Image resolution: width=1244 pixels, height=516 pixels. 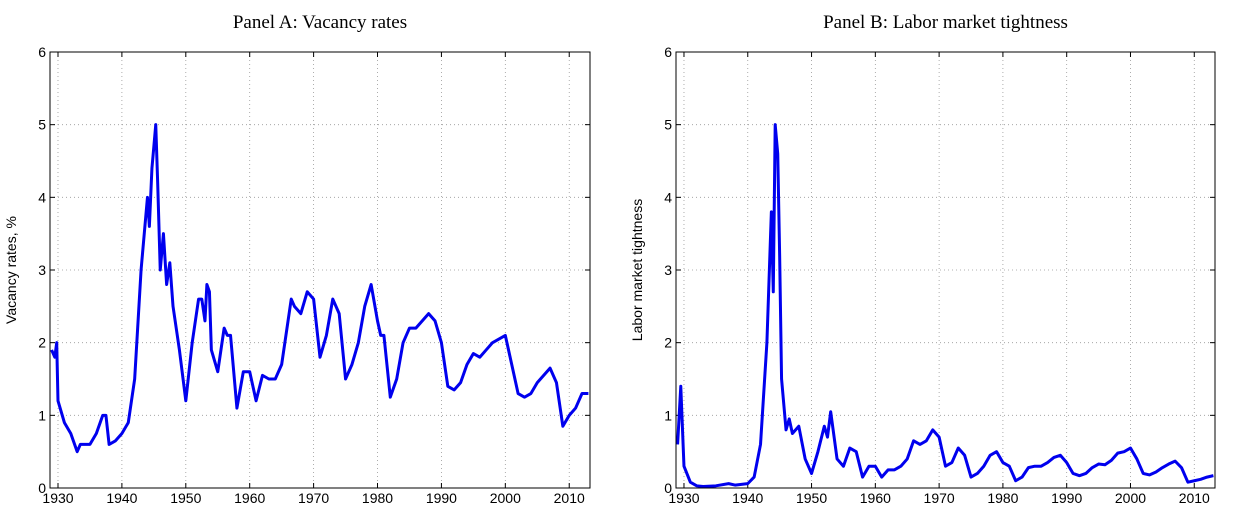 I want to click on chart-title: Panel B: Labor market tightness, so click(x=945, y=22).